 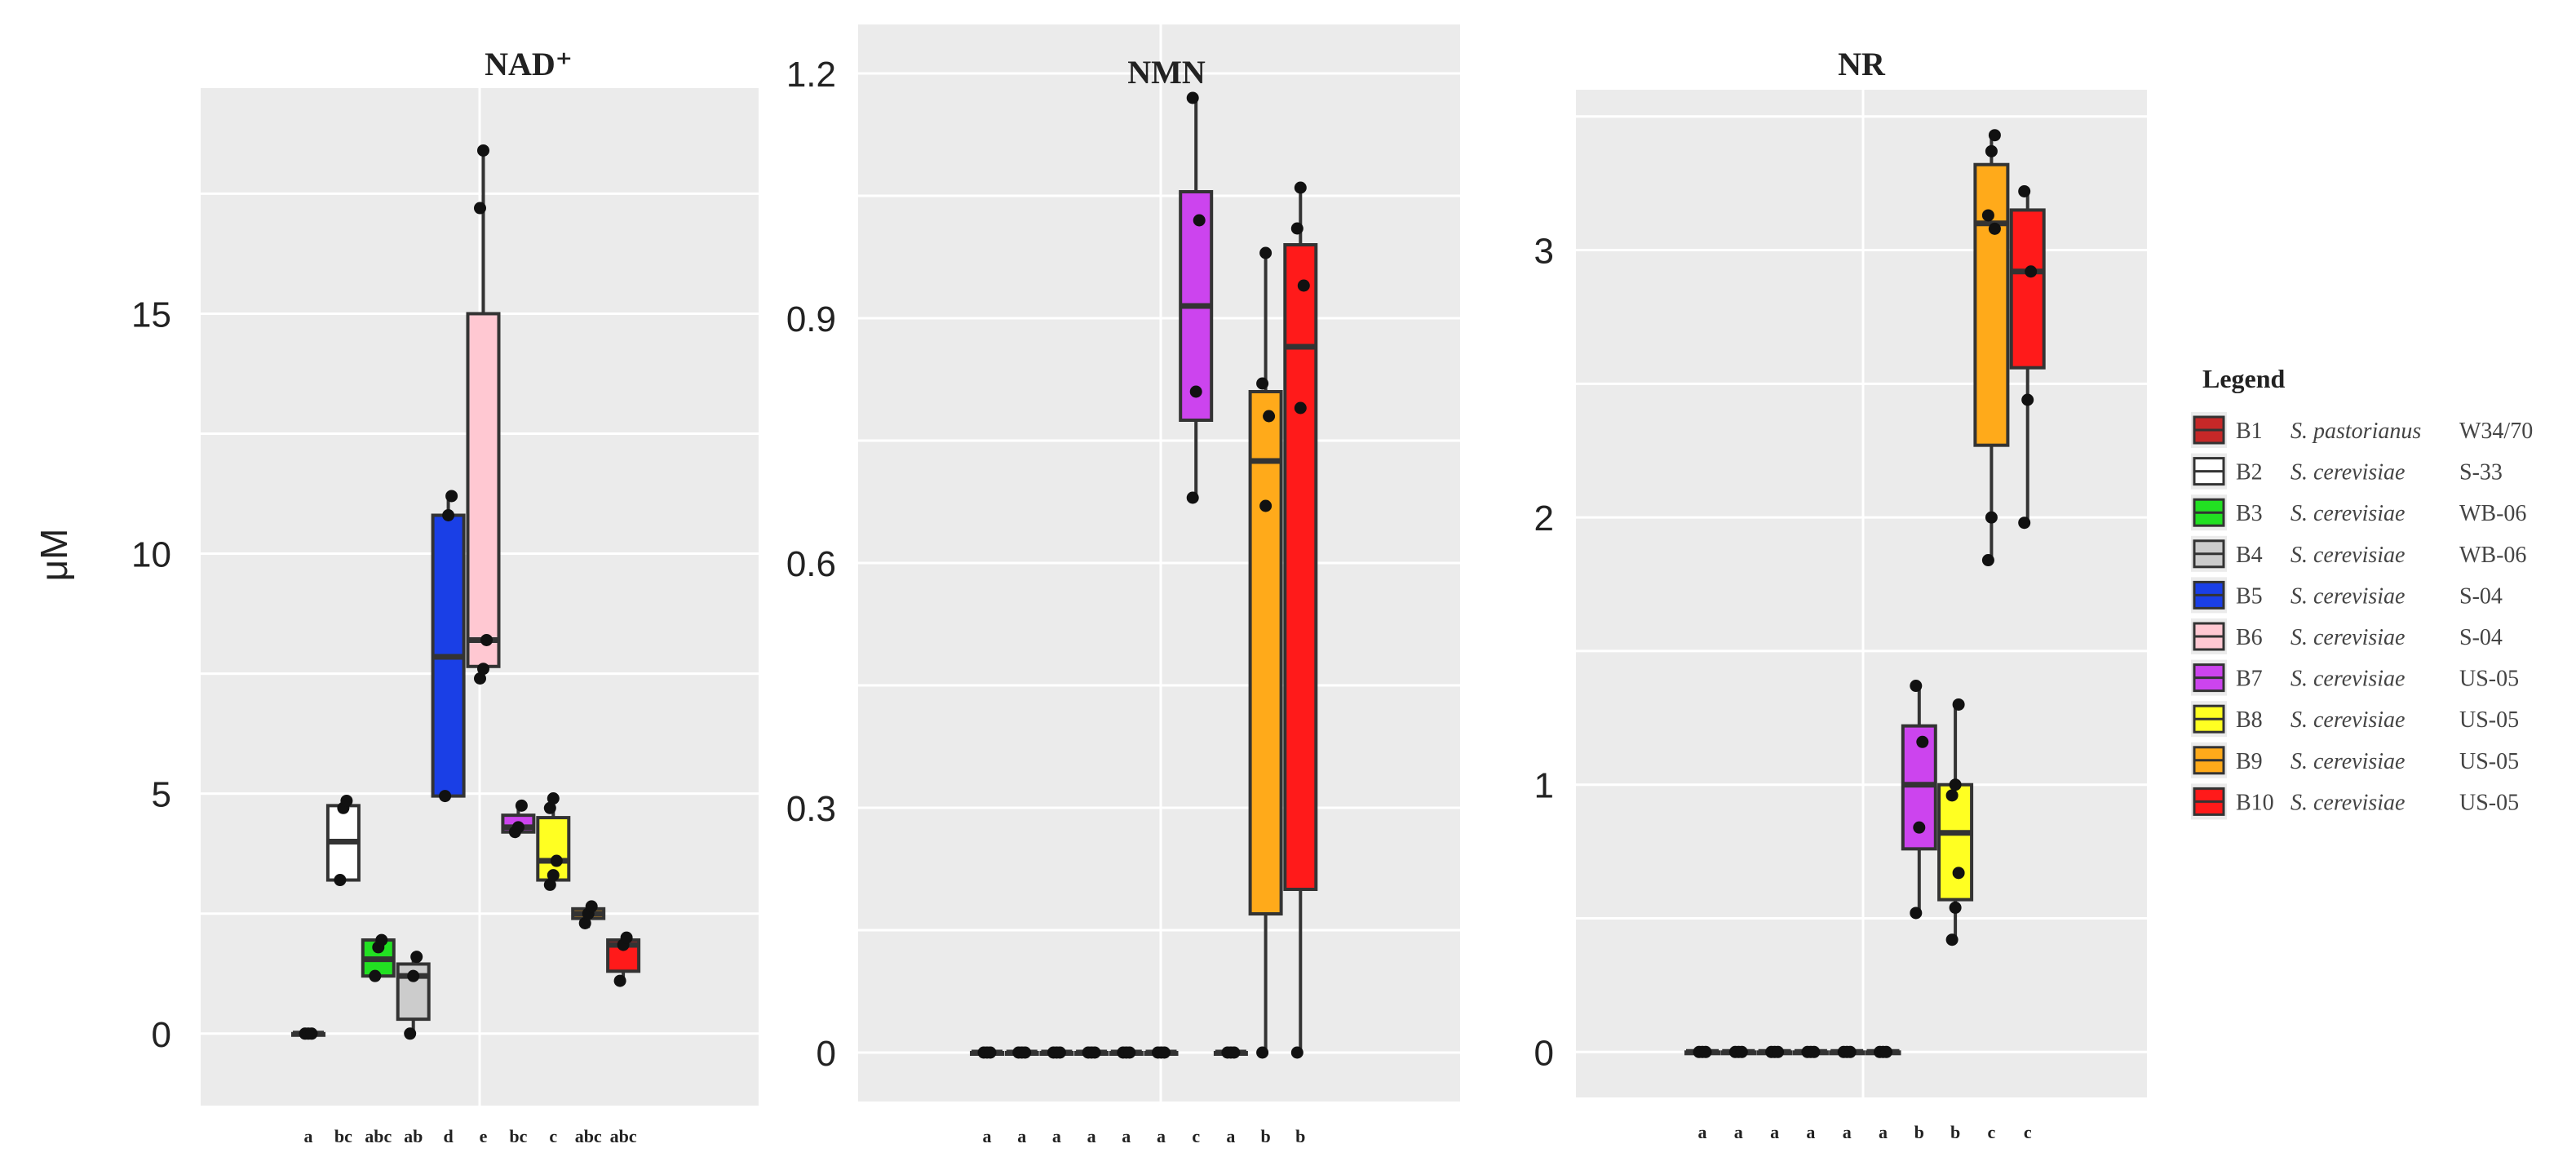 What do you see at coordinates (151, 555) in the screenshot?
I see `y-tick-label: 10` at bounding box center [151, 555].